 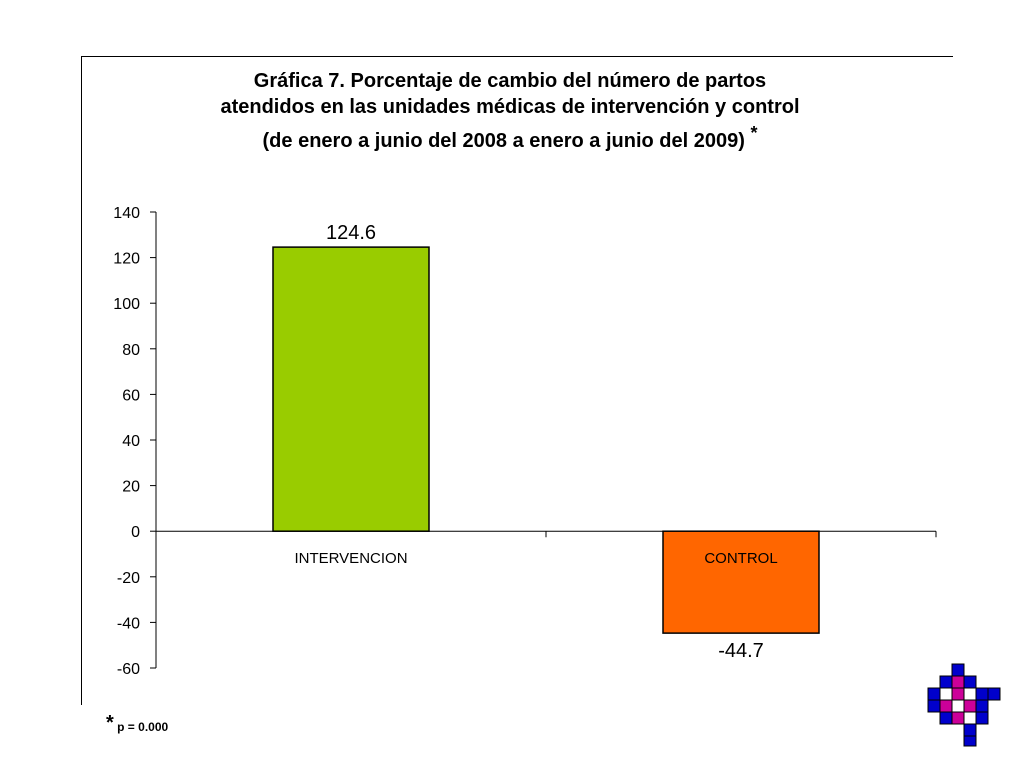 What do you see at coordinates (110, 723) in the screenshot?
I see `footnote-marker: *` at bounding box center [110, 723].